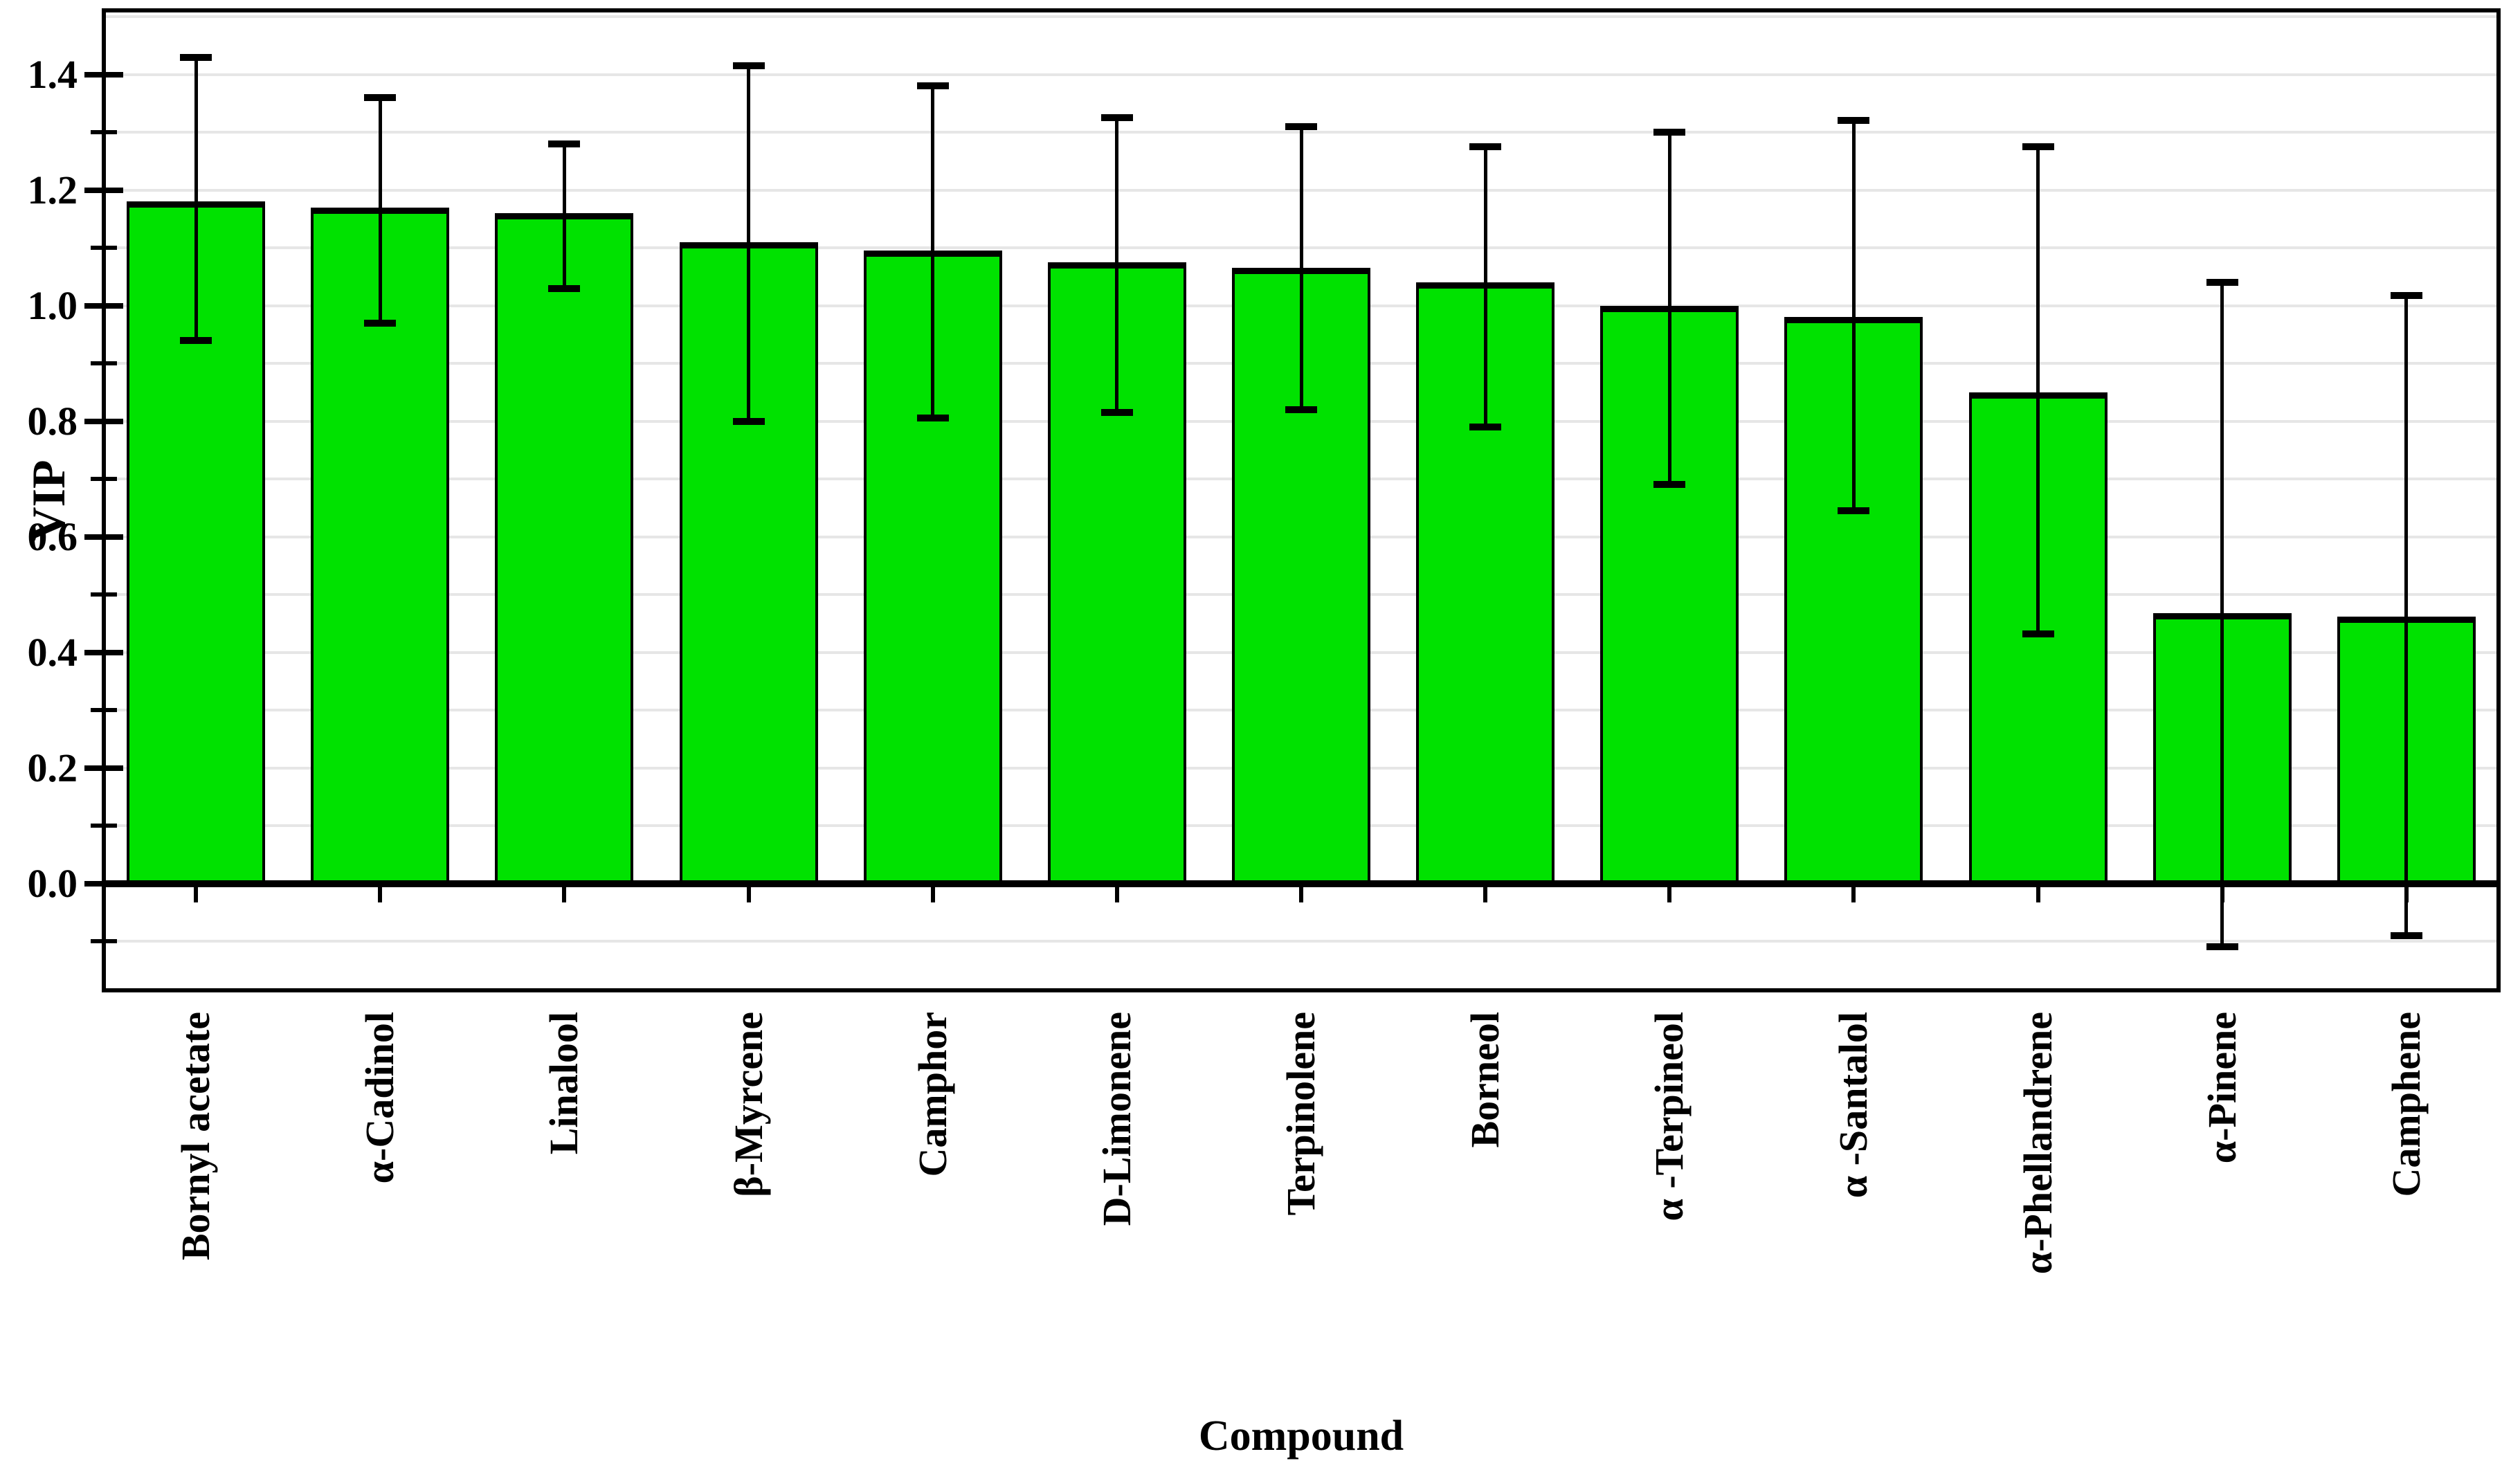 Image resolution: width=2520 pixels, height=1472 pixels. I want to click on category-label: α-Phellandrene, so click(2038, 1143).